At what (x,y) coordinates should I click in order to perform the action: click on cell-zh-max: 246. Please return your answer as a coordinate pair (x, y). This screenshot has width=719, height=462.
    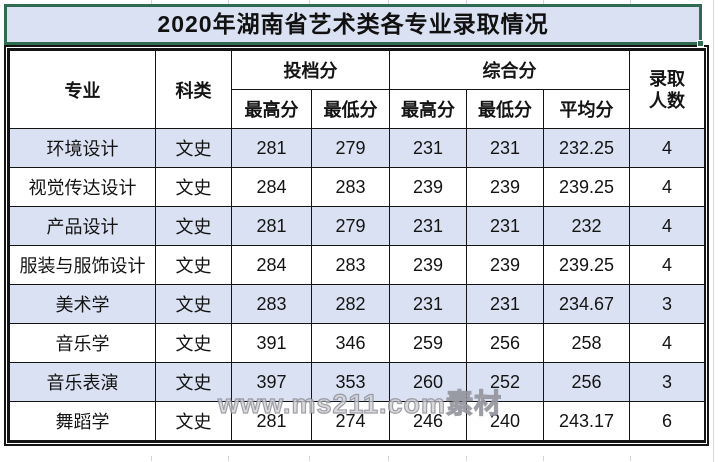
    Looking at the image, I should click on (428, 421).